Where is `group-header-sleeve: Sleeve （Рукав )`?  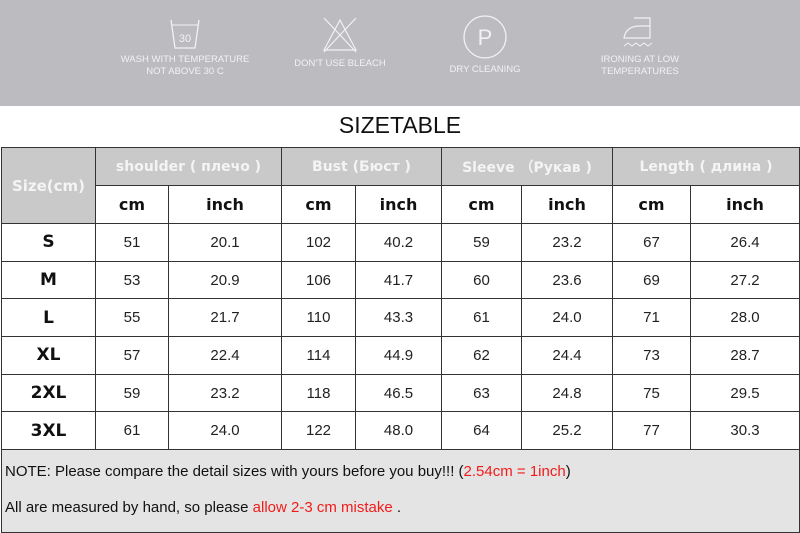
group-header-sleeve: Sleeve （Рукав ) is located at coordinates (527, 166).